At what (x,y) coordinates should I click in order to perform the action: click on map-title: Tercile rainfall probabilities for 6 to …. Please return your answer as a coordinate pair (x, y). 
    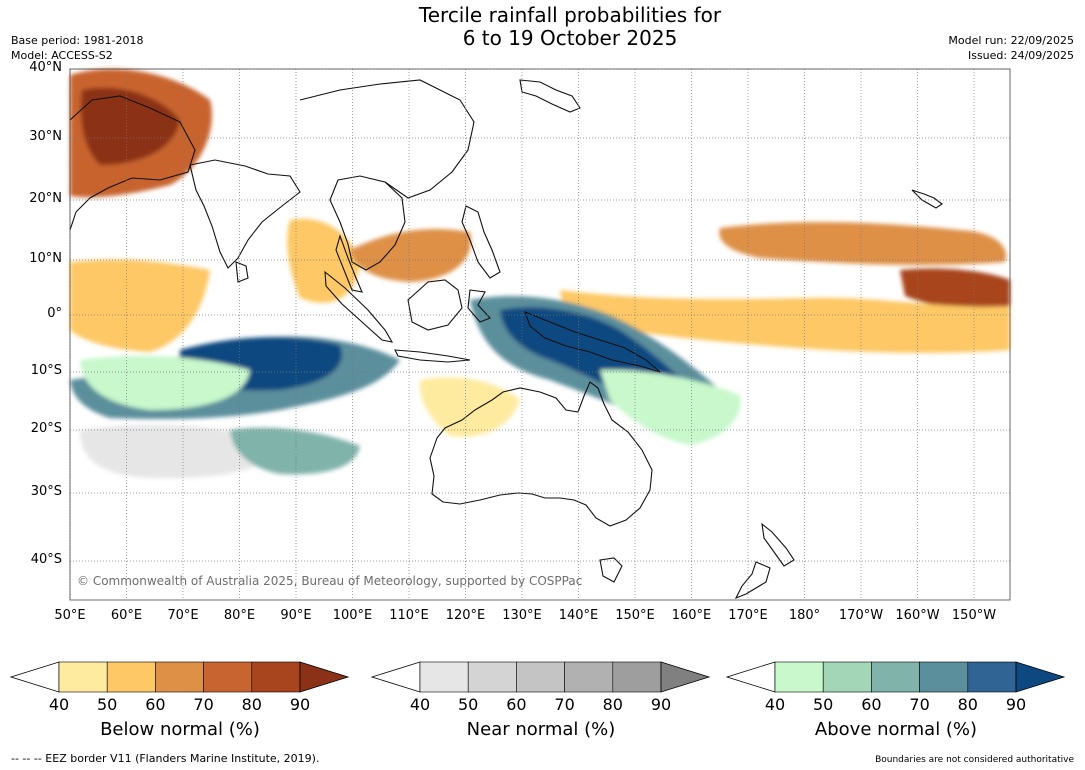
    Looking at the image, I should click on (542, 27).